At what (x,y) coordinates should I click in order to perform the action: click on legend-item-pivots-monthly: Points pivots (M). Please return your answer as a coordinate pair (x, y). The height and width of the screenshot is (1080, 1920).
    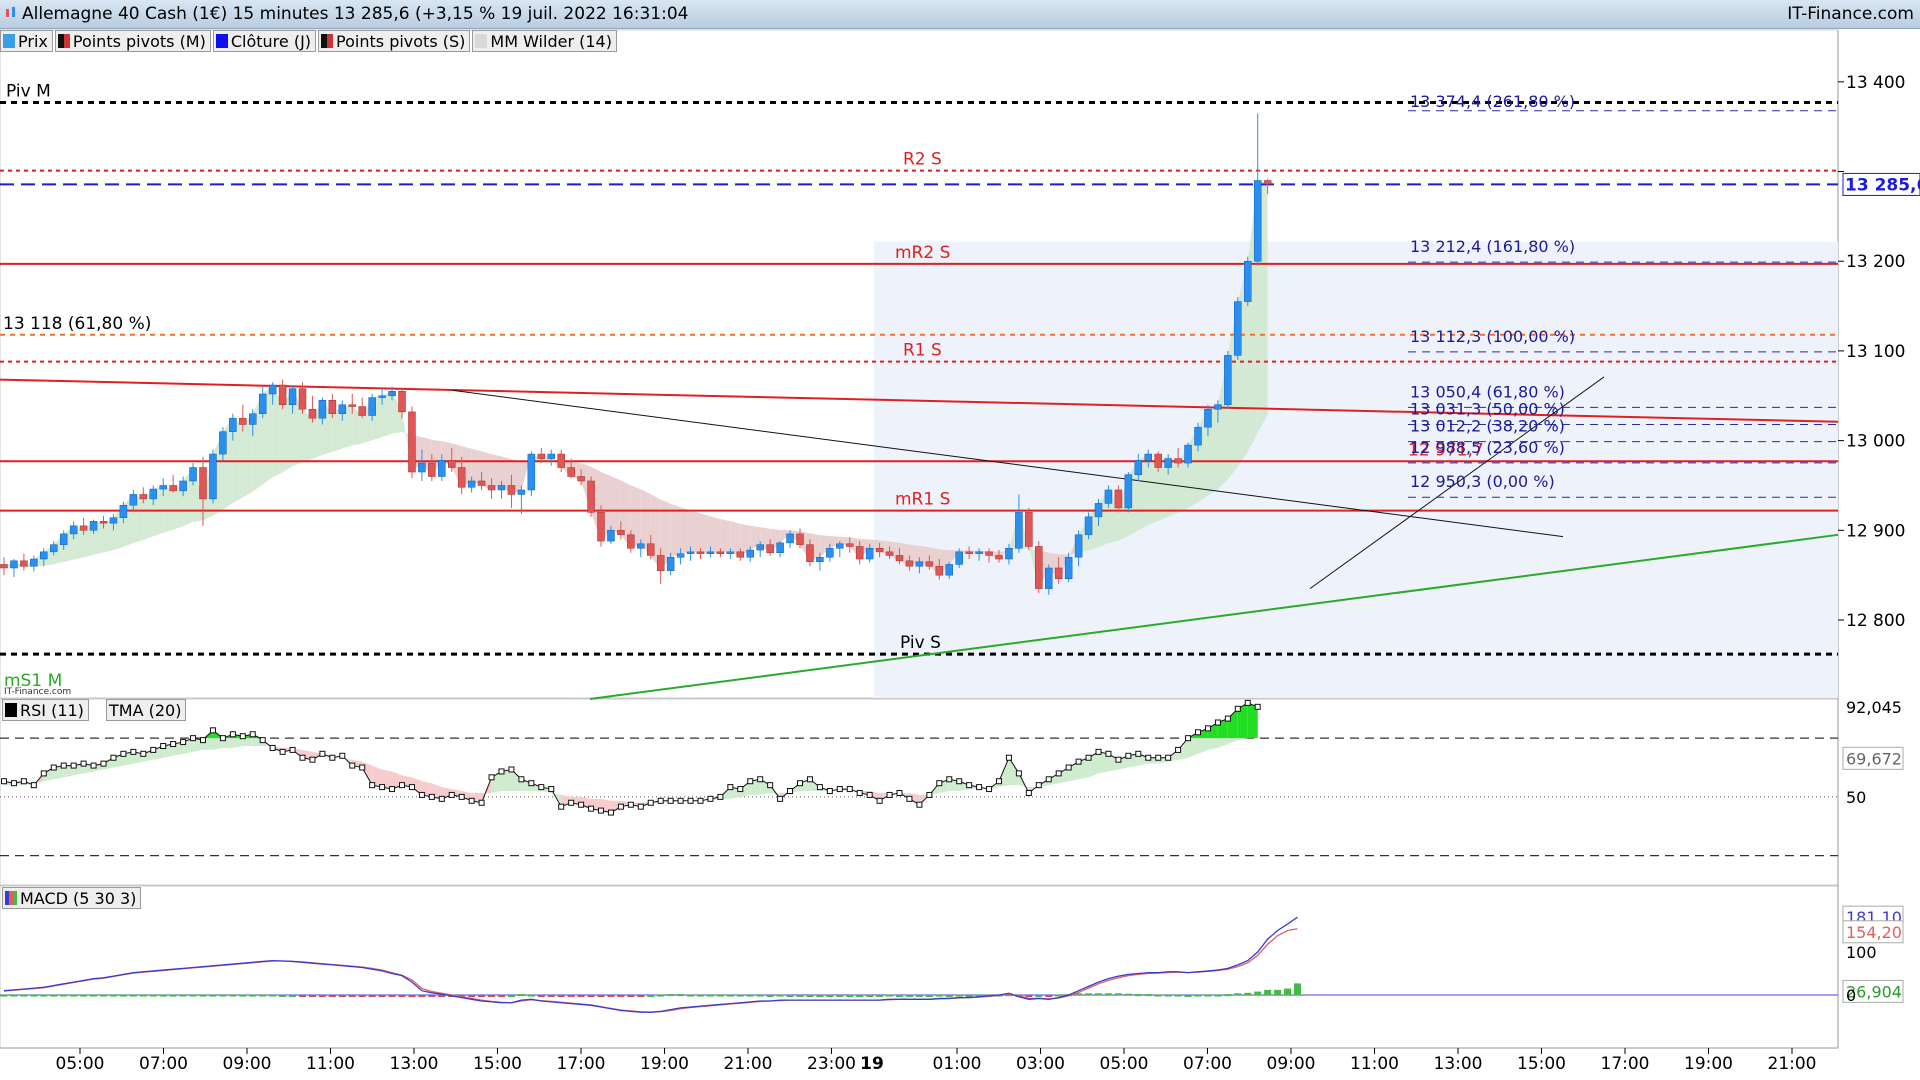
    Looking at the image, I should click on (132, 41).